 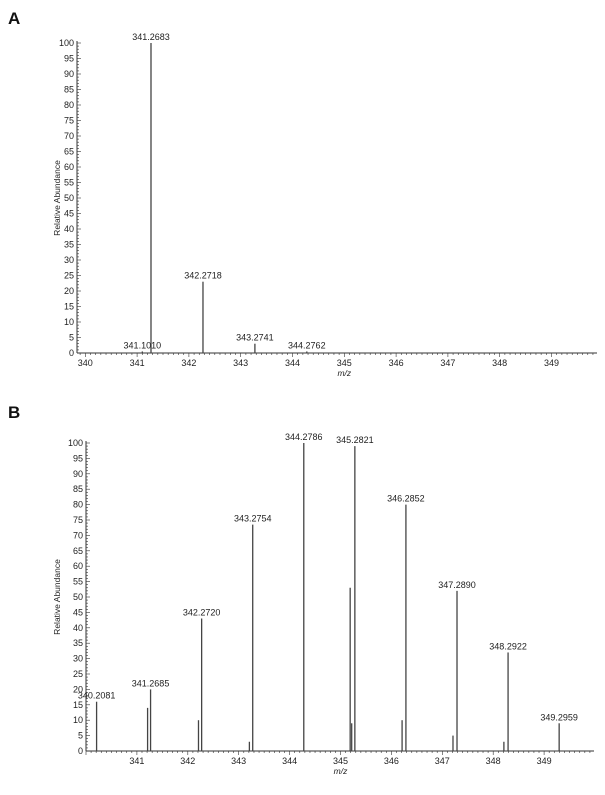 I want to click on peak-label: 343.2741, so click(x=255, y=338).